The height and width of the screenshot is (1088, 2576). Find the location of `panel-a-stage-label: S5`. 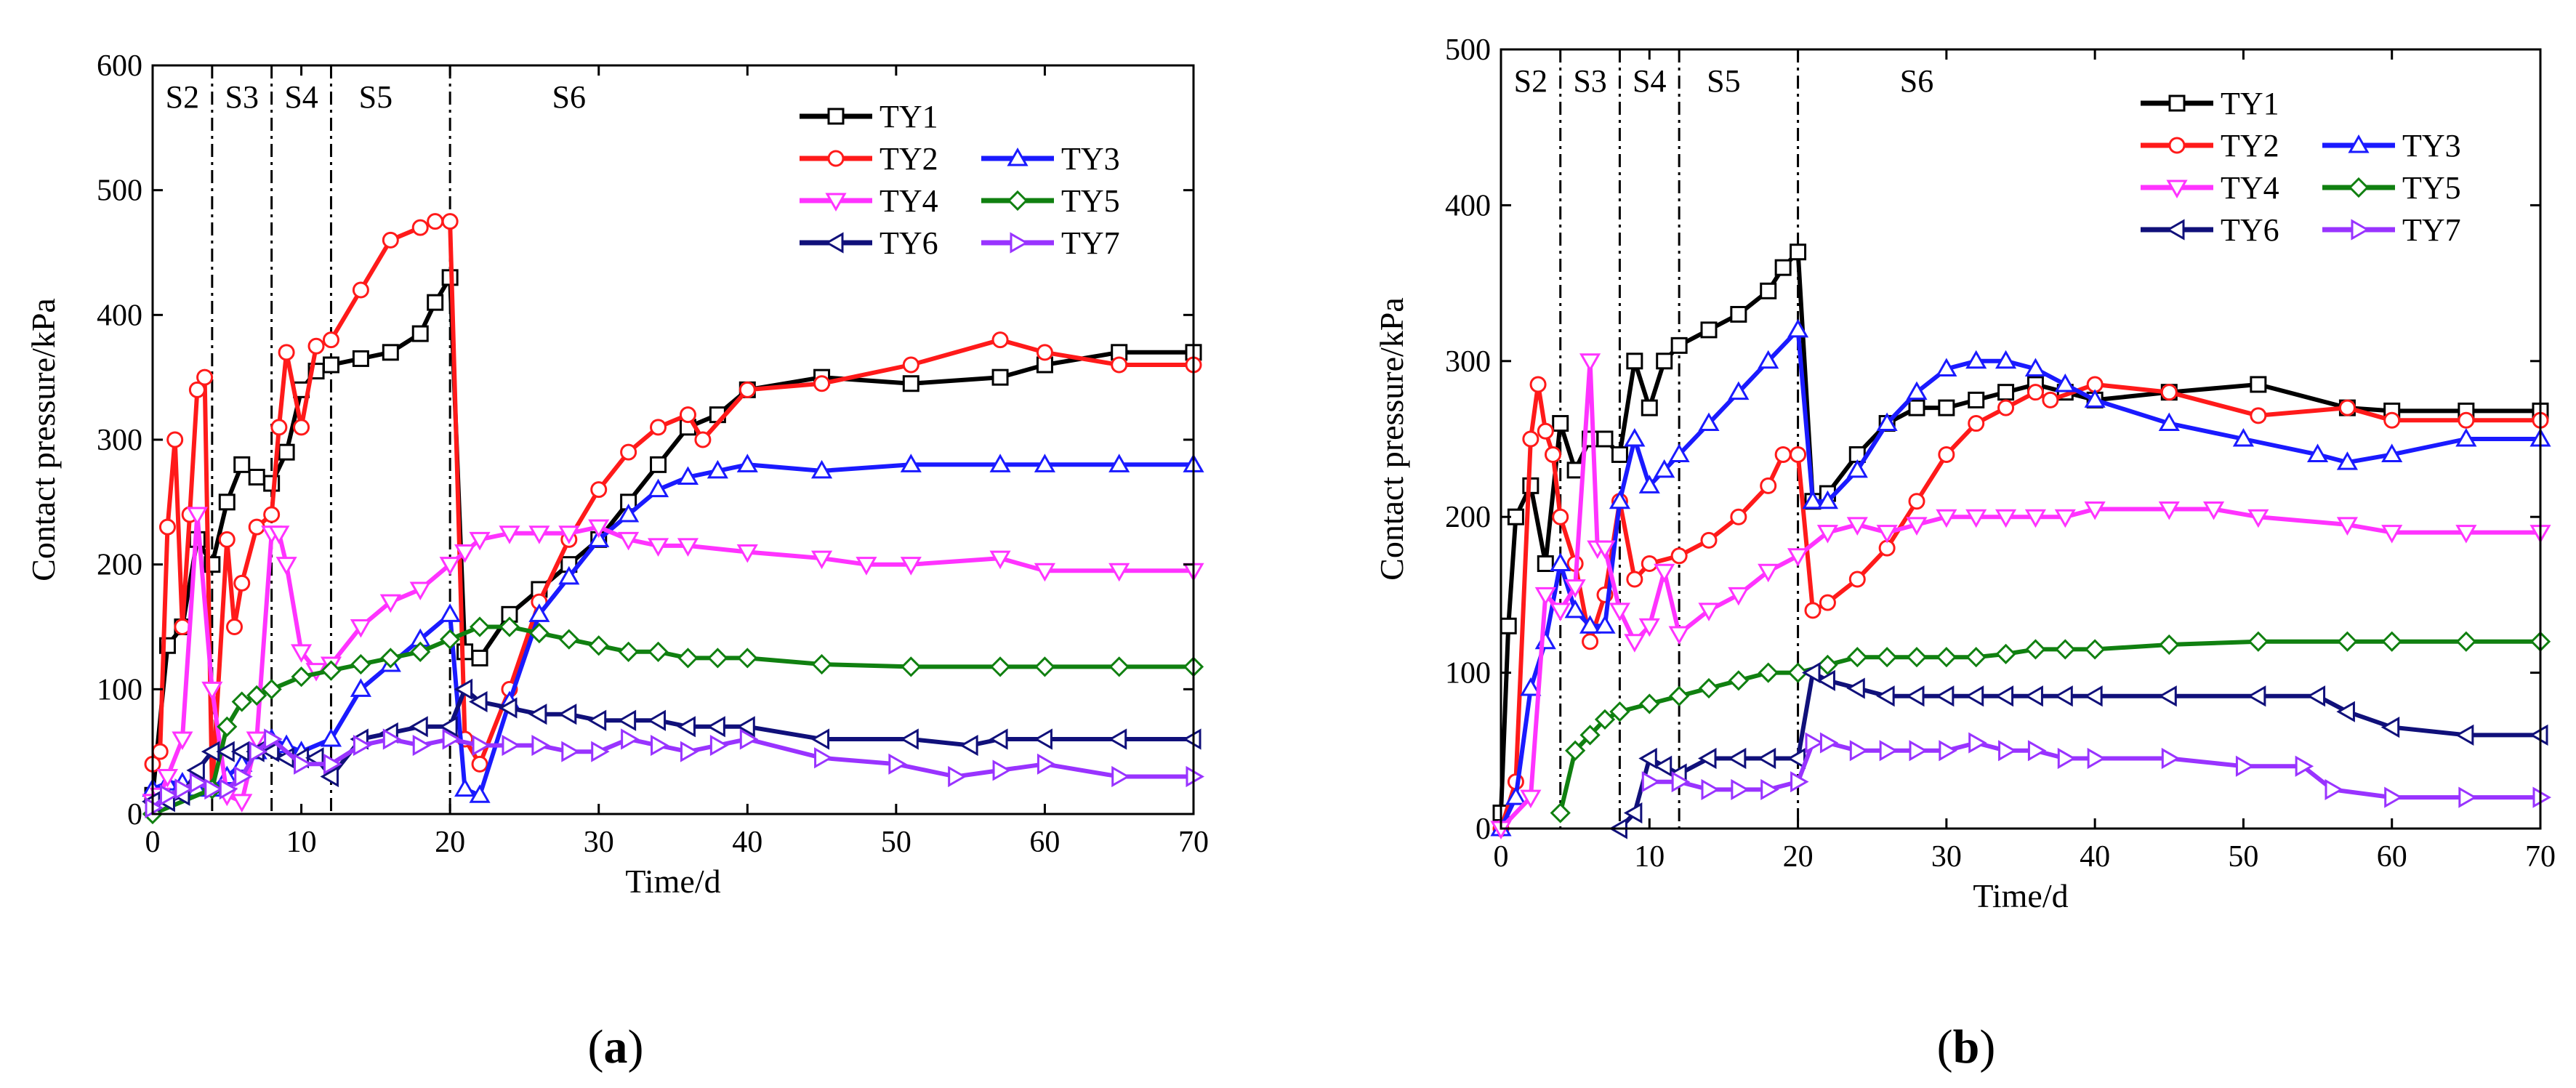

panel-a-stage-label: S5 is located at coordinates (376, 97).